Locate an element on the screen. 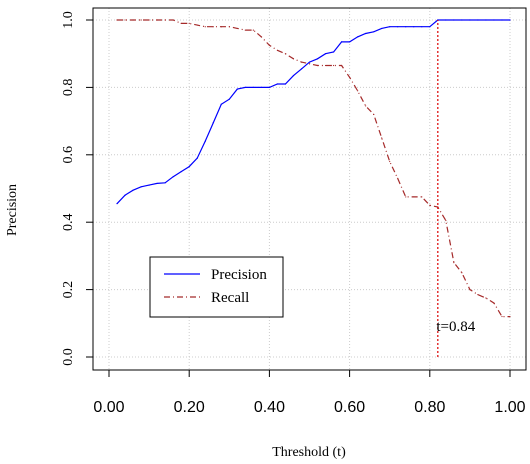 The width and height of the screenshot is (530, 464). x-tick-label: 0.00 is located at coordinates (108, 407).